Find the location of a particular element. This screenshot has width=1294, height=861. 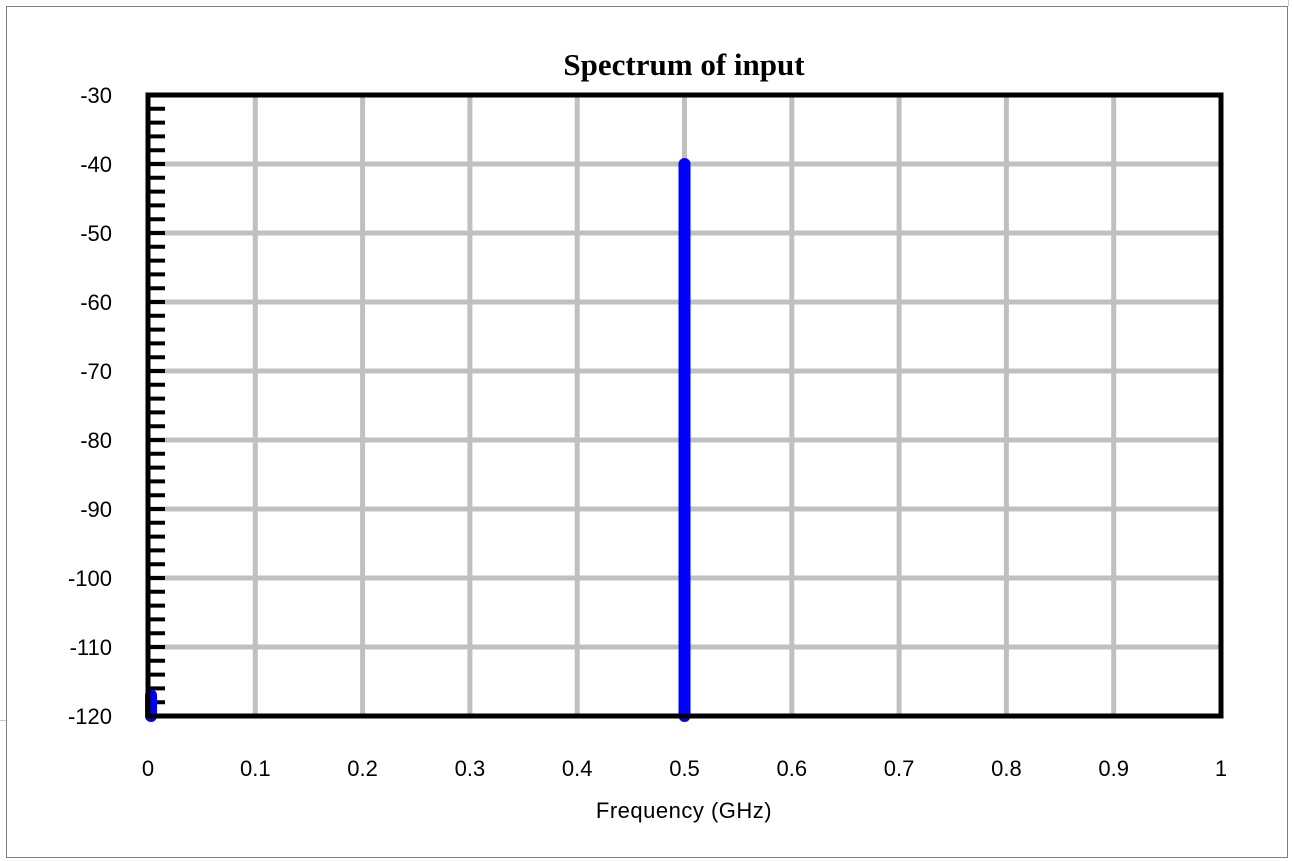

x-tick-label: 0 is located at coordinates (148, 768).